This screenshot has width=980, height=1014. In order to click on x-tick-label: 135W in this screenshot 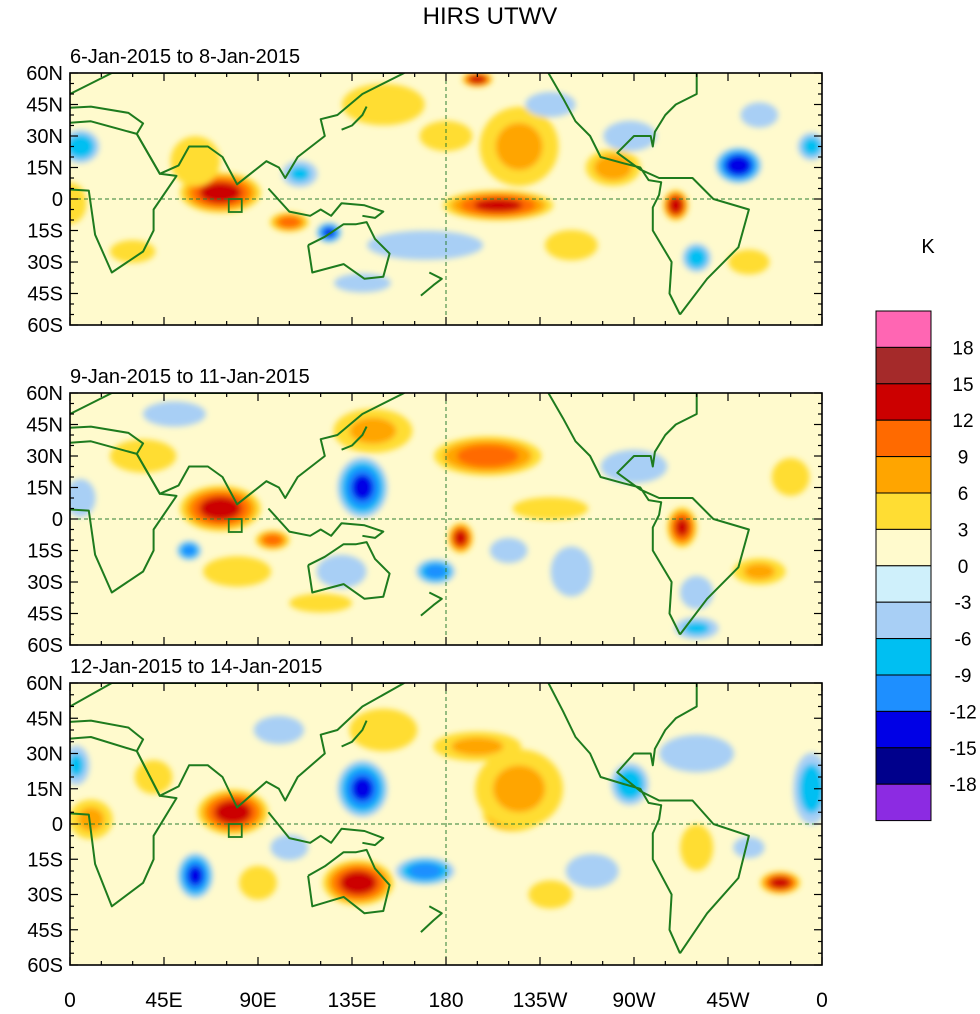, I will do `click(540, 1000)`.